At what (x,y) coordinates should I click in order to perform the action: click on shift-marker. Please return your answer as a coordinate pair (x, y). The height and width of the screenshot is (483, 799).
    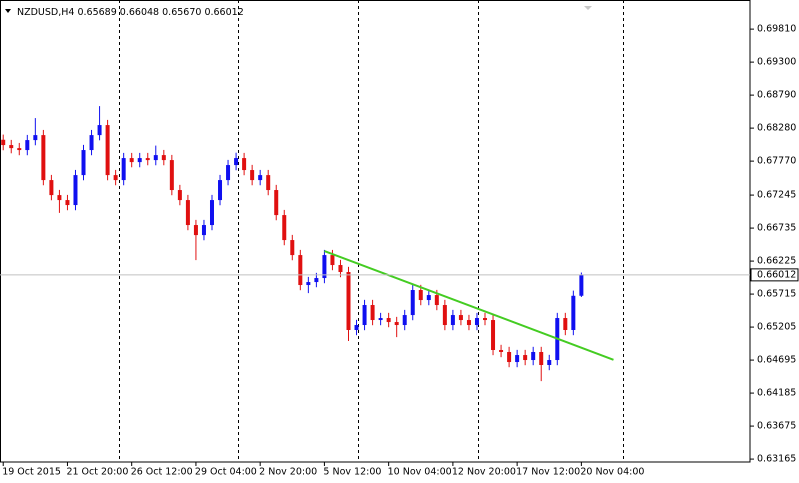
    Looking at the image, I should click on (588, 8).